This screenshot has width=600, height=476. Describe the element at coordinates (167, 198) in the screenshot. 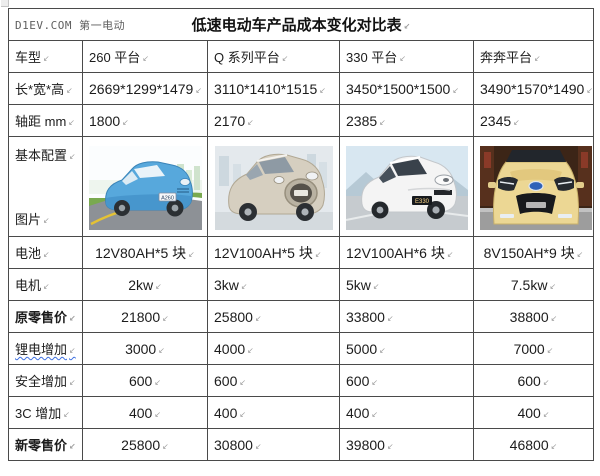

I see `license-plate-text: A260` at that location.